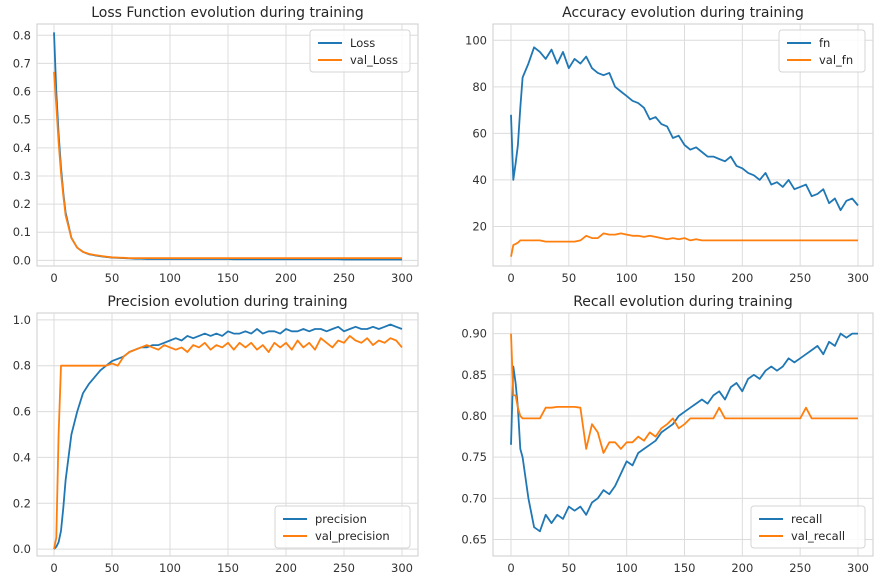  What do you see at coordinates (474, 457) in the screenshot?
I see `y-tick-label: 0.75` at bounding box center [474, 457].